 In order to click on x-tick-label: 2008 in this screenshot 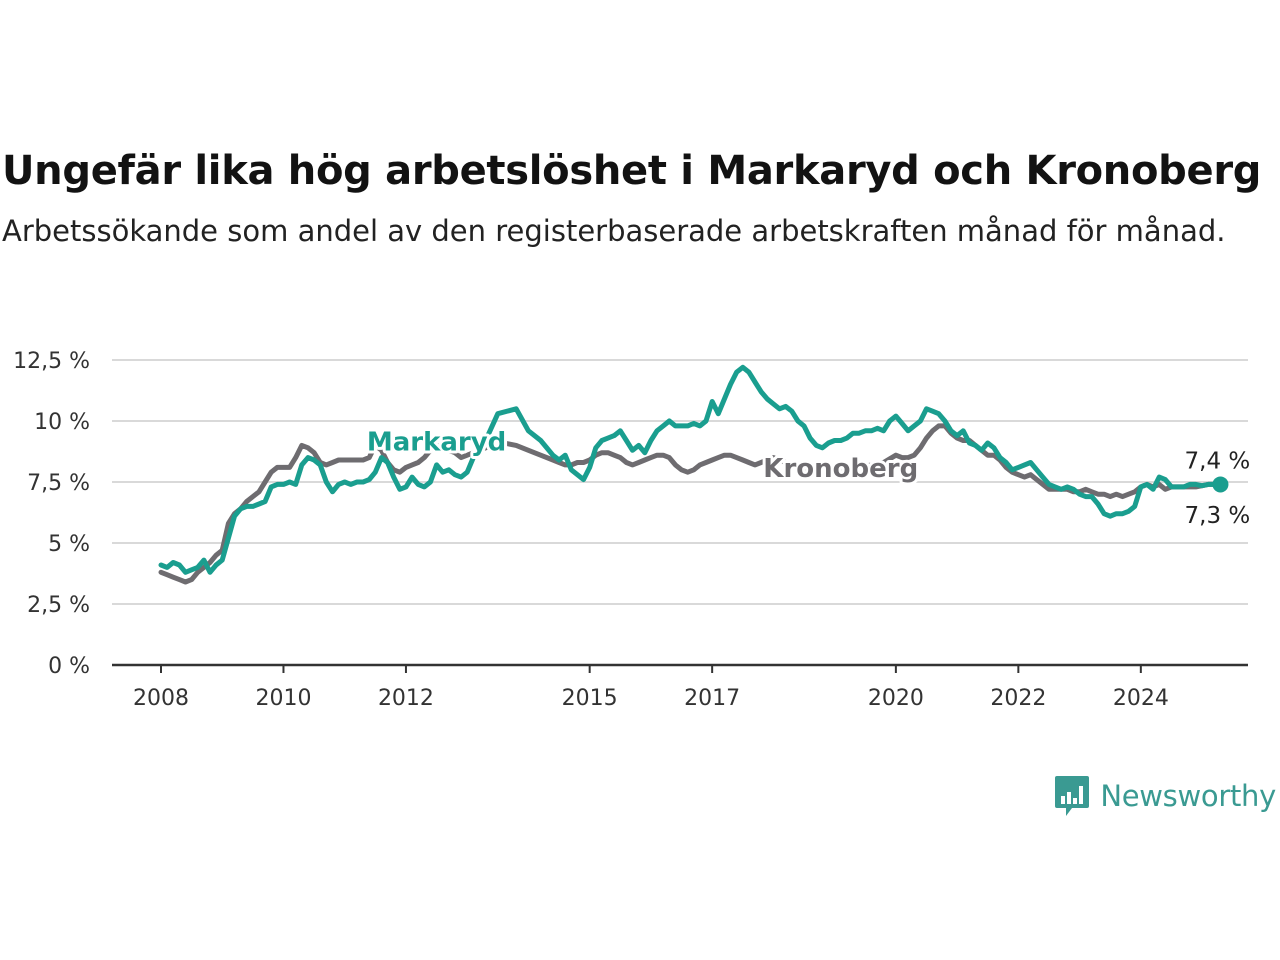, I will do `click(161, 698)`.